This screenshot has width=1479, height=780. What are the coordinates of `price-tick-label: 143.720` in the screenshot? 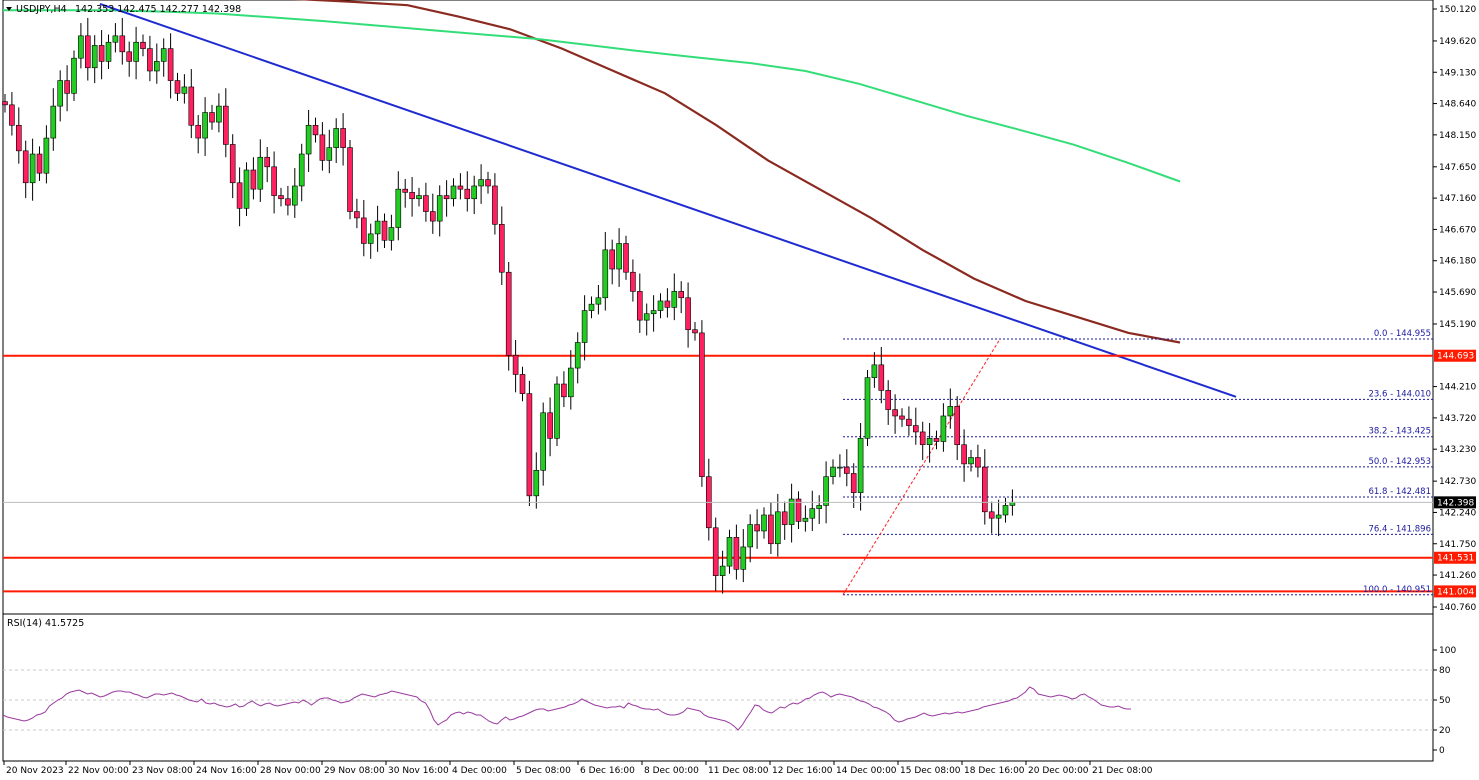 It's located at (1457, 419).